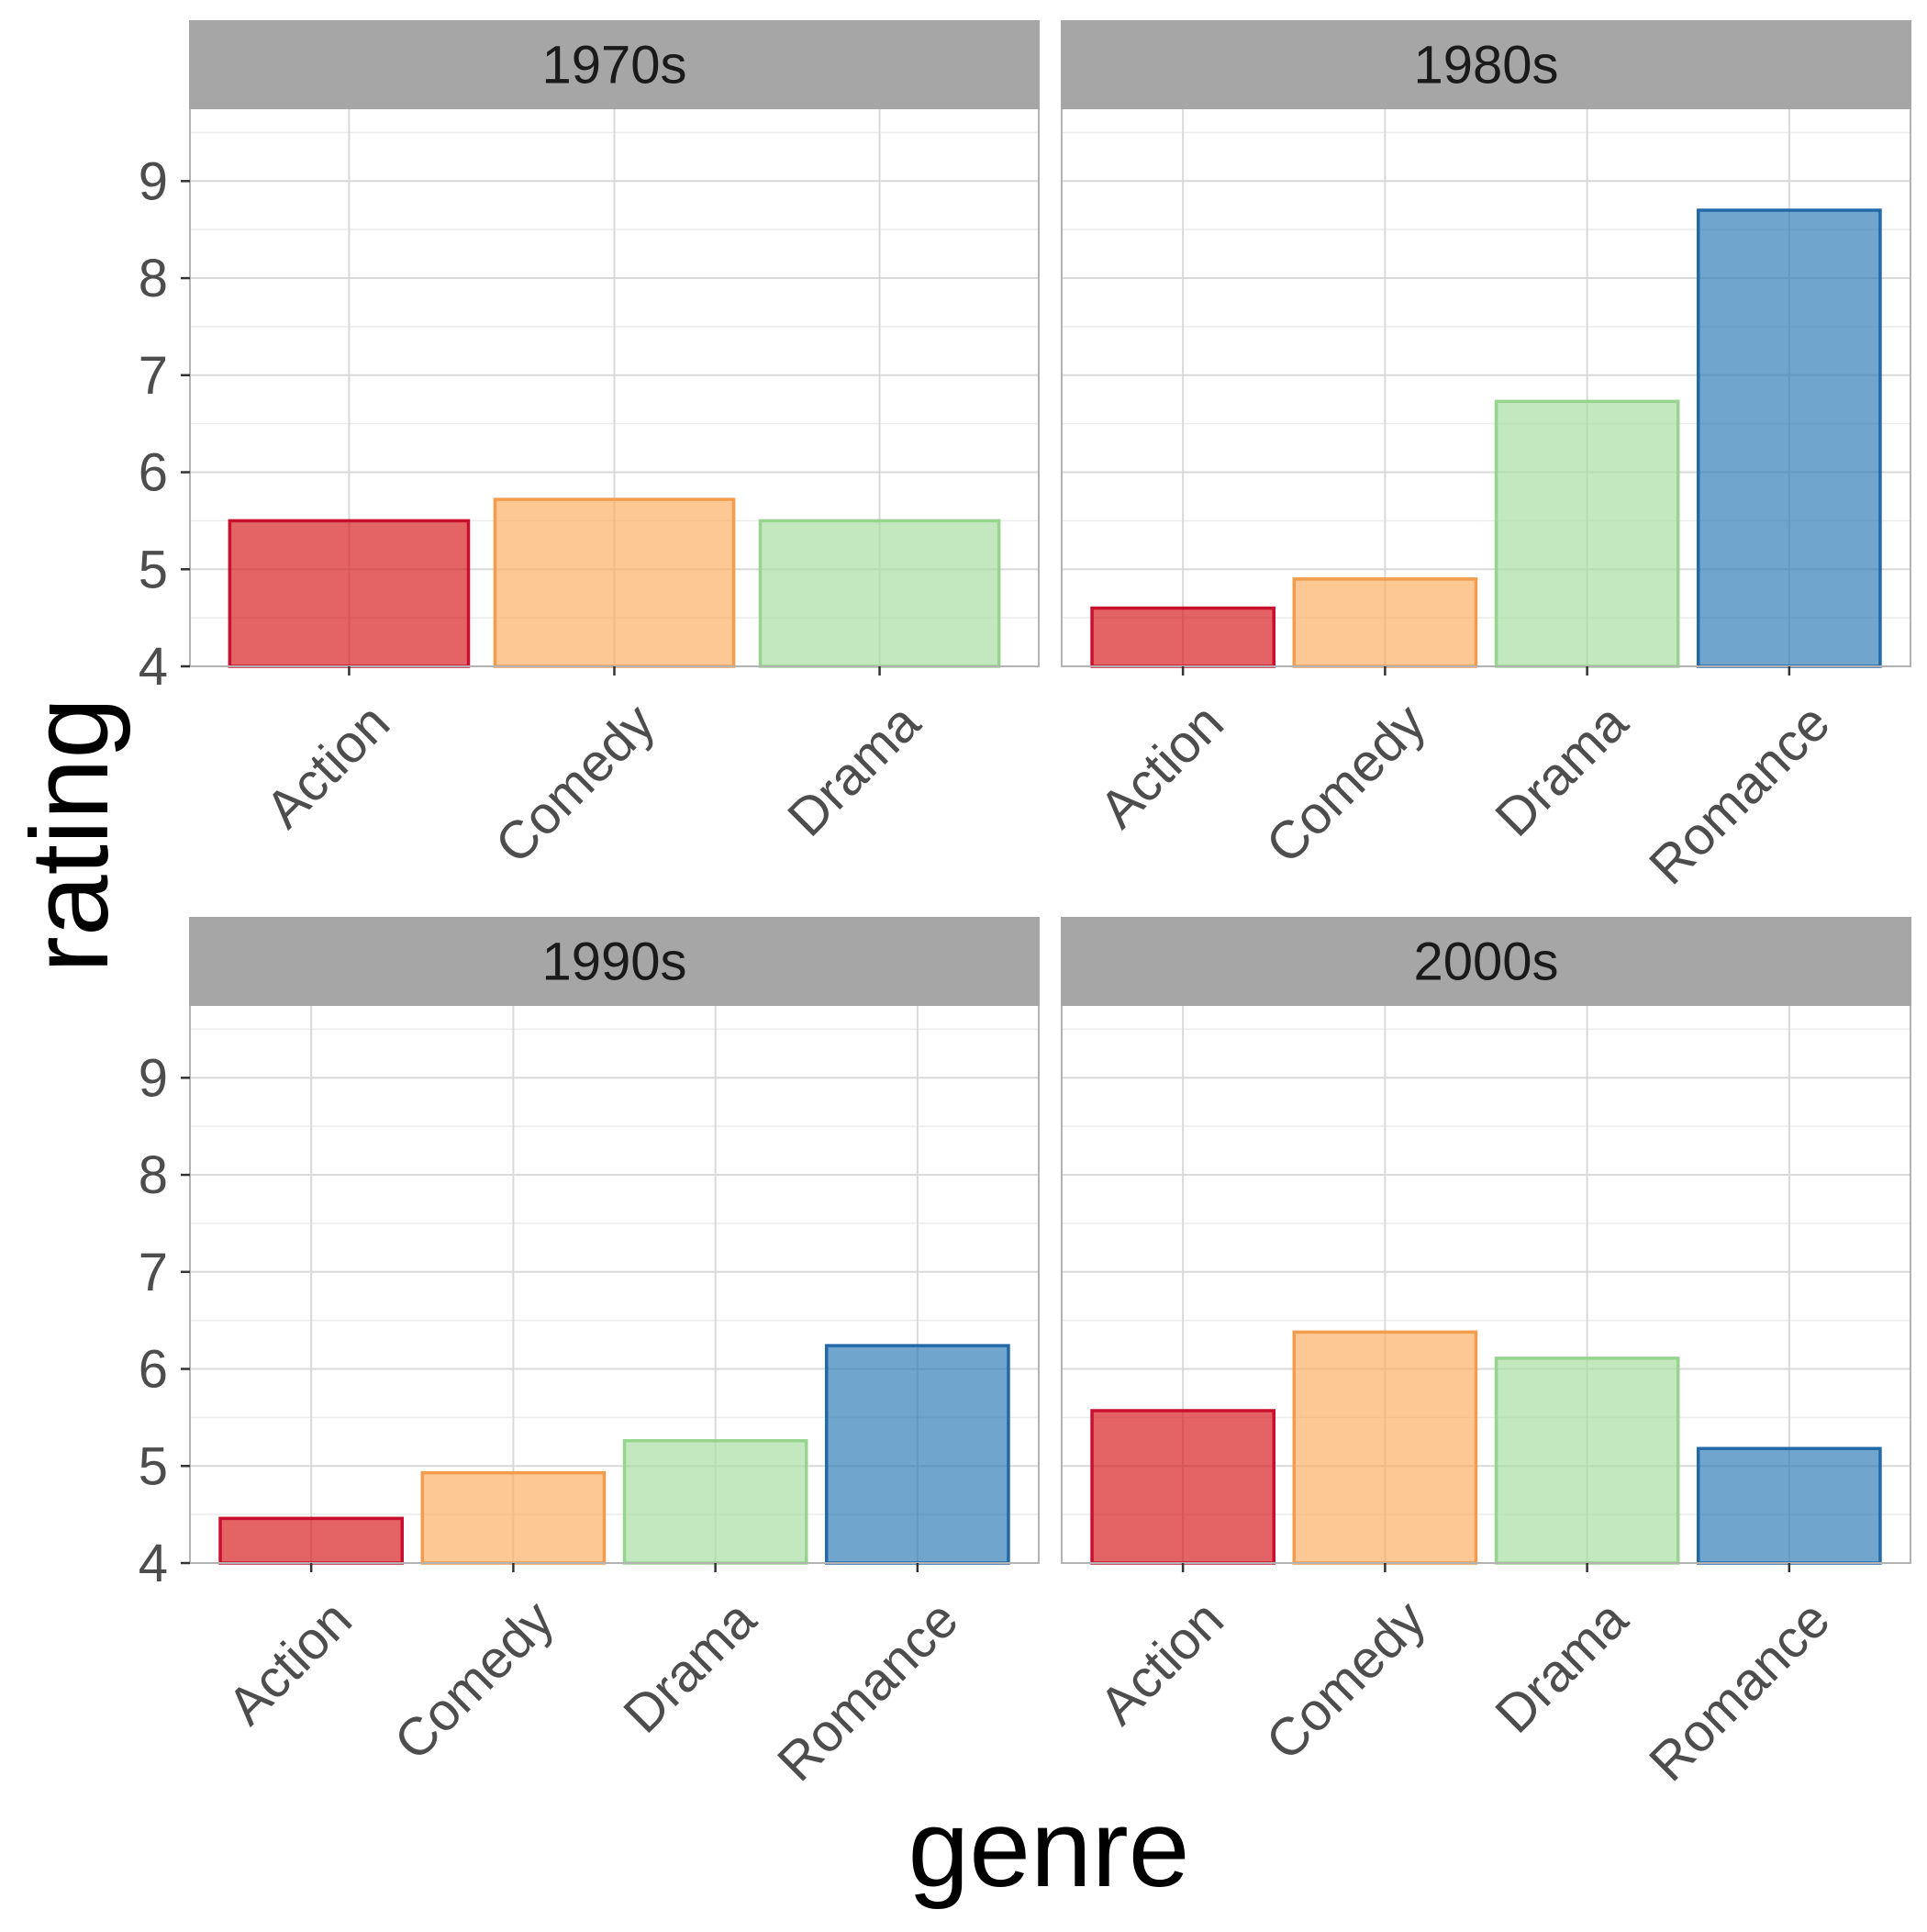 The image size is (1927, 1932). What do you see at coordinates (1049, 1849) in the screenshot?
I see `x-axis-title: genre` at bounding box center [1049, 1849].